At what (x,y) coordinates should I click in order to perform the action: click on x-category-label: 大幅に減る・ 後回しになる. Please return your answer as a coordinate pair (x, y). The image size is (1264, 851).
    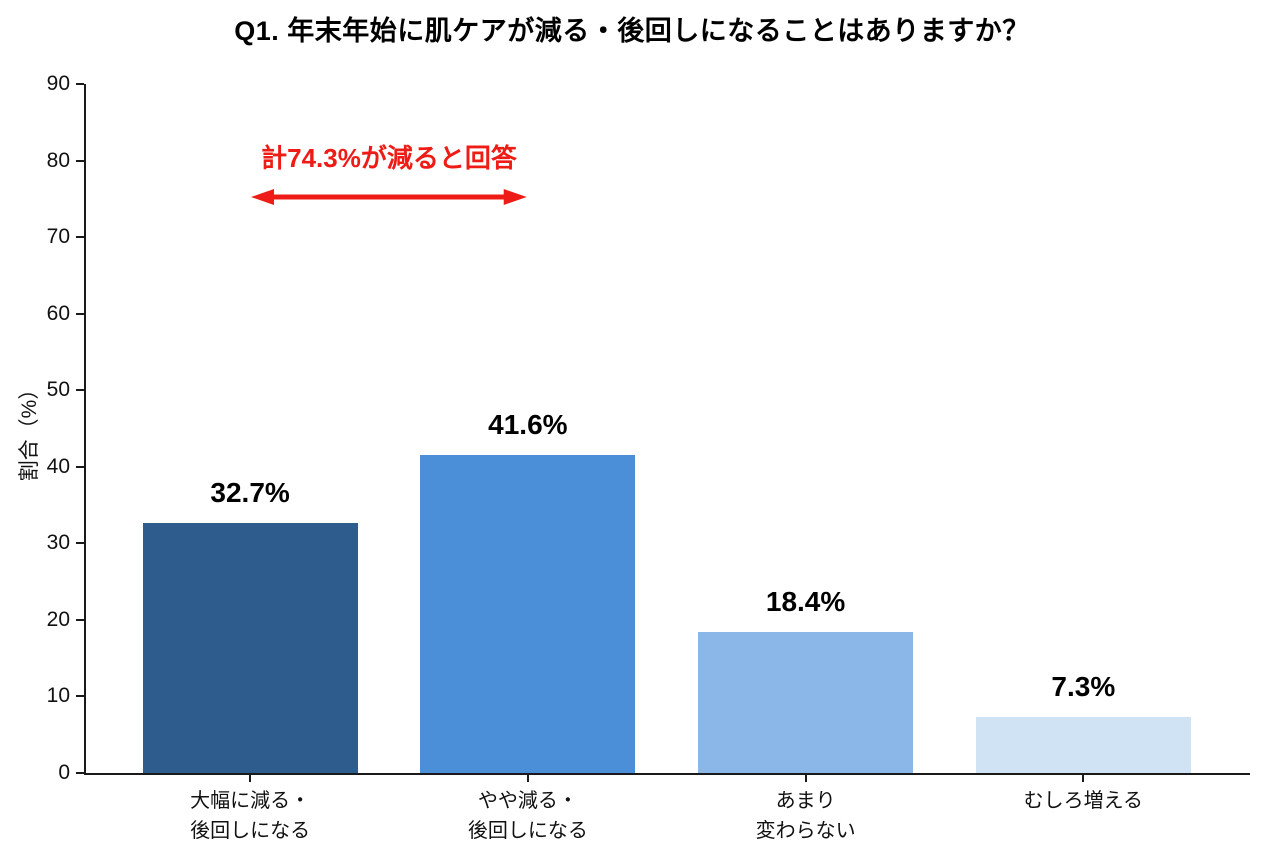
    Looking at the image, I should click on (250, 816).